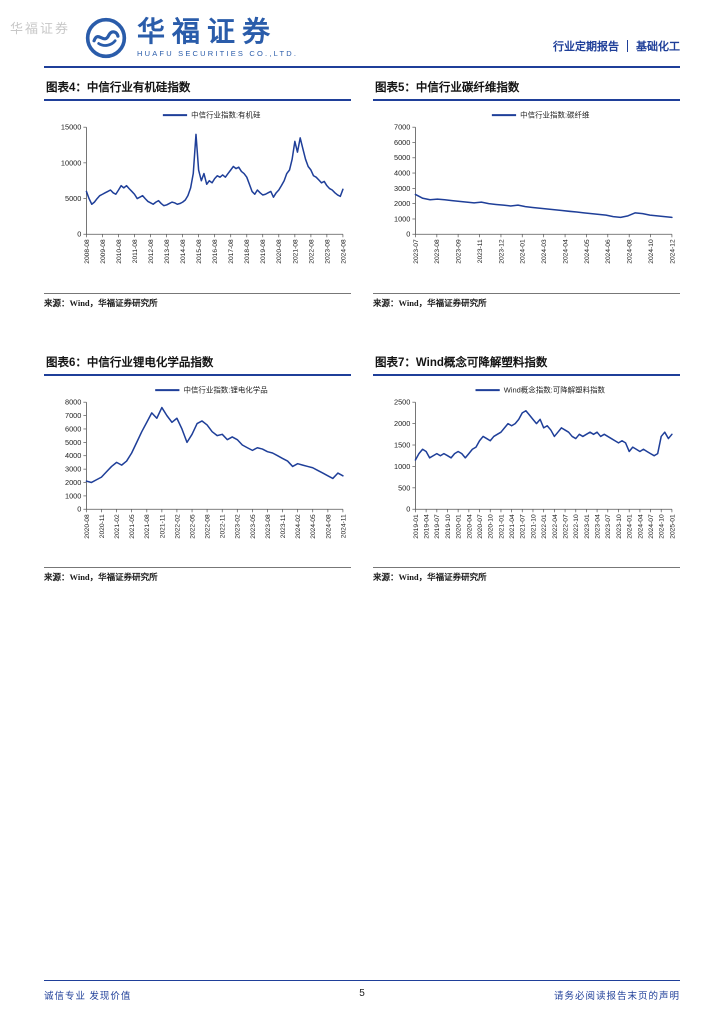 This screenshot has width=724, height=1024. I want to click on report-type-label: 行业定期报告, so click(586, 47).